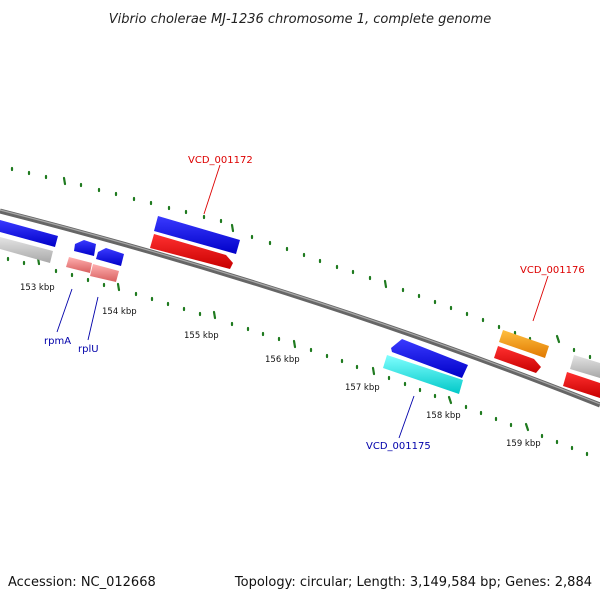 This screenshot has width=600, height=600. I want to click on tick-label-155: 155 kbp, so click(201, 336).